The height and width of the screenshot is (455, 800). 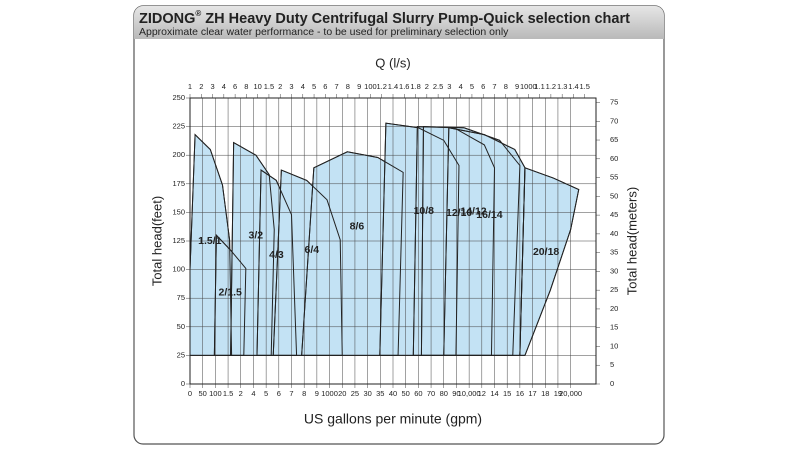 What do you see at coordinates (370, 86) in the screenshot?
I see `x2-tick-label: 100` at bounding box center [370, 86].